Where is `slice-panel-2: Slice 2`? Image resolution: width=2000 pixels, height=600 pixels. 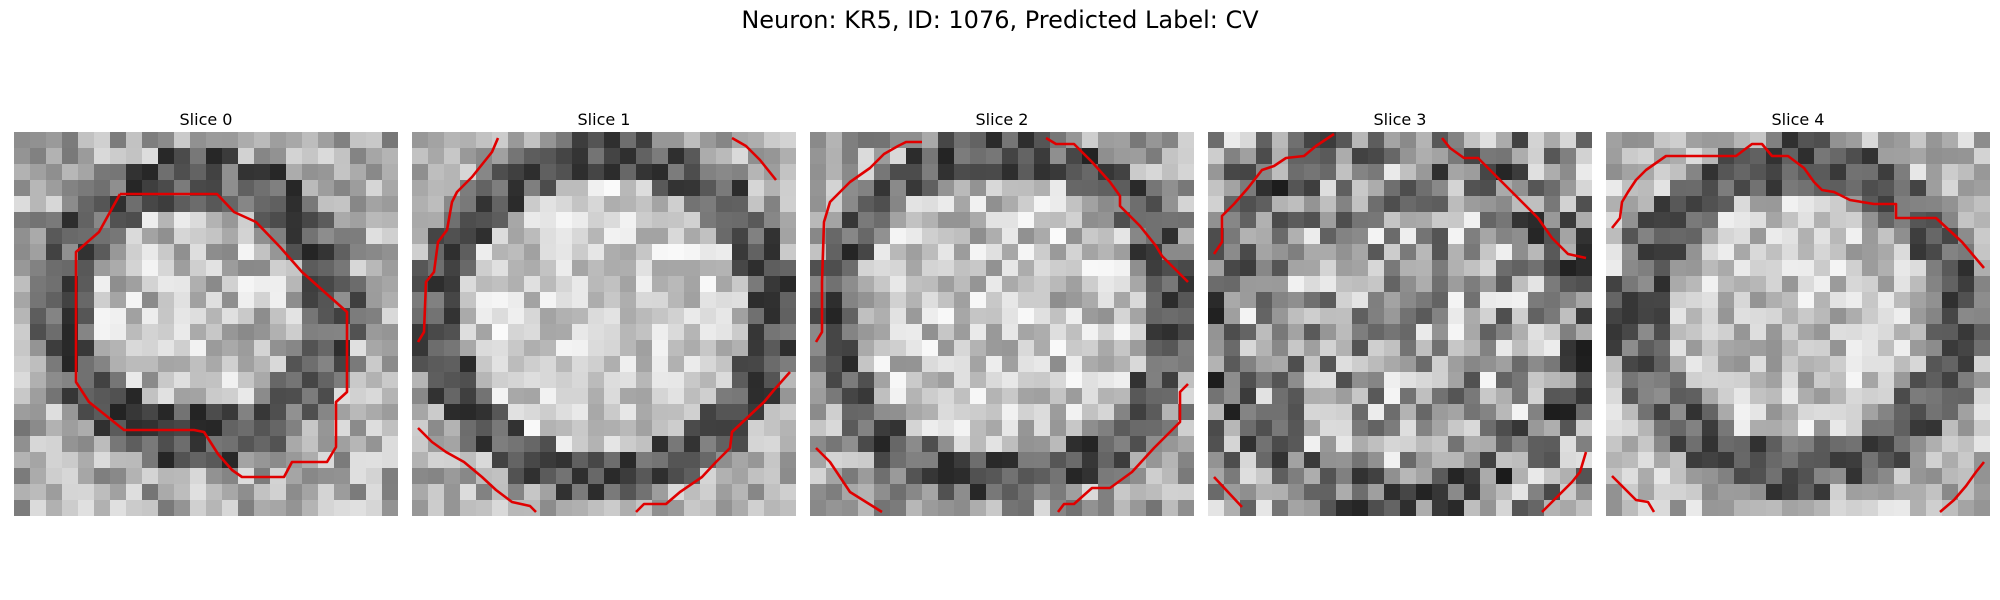 slice-panel-2: Slice 2 is located at coordinates (1002, 312).